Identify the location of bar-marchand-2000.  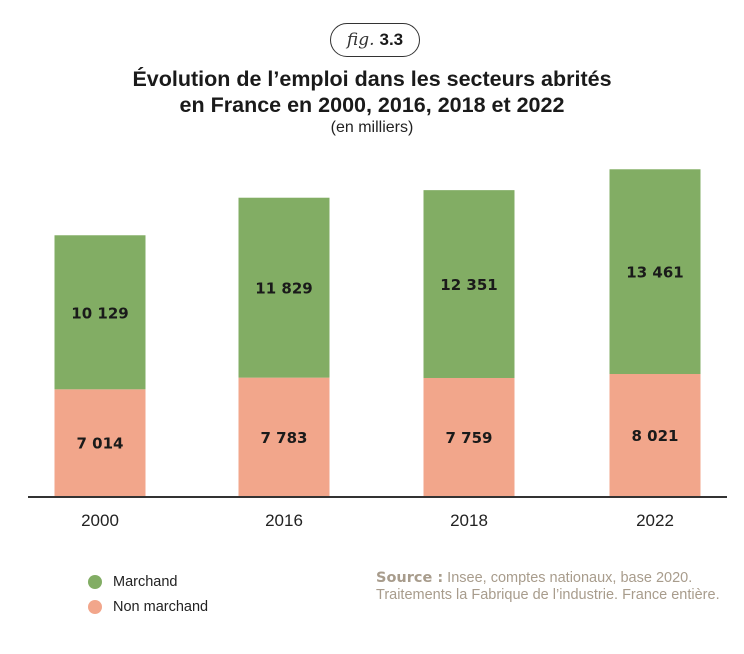
(100, 312).